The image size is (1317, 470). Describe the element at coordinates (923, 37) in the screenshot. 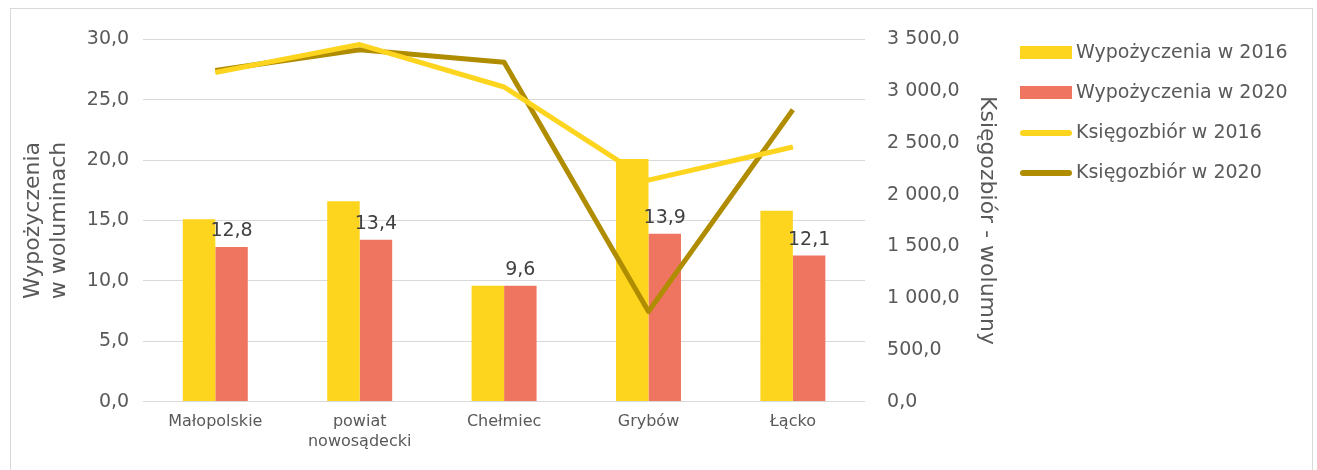

I see `y2-tick-label: 3 500,0` at that location.